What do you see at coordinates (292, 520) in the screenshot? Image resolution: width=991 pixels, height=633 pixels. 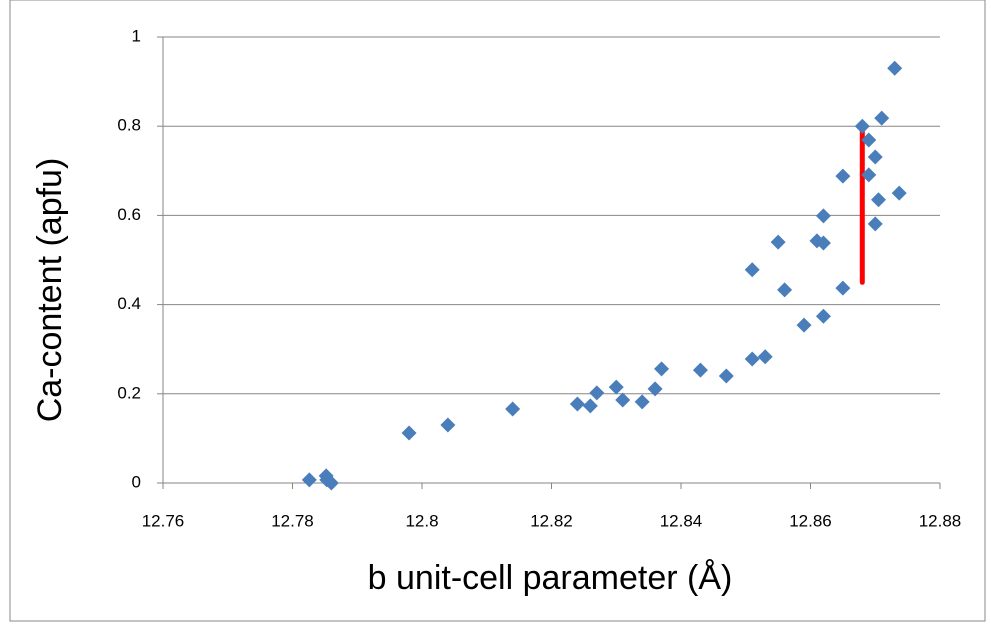 I see `x-tick-label: 12.78` at bounding box center [292, 520].